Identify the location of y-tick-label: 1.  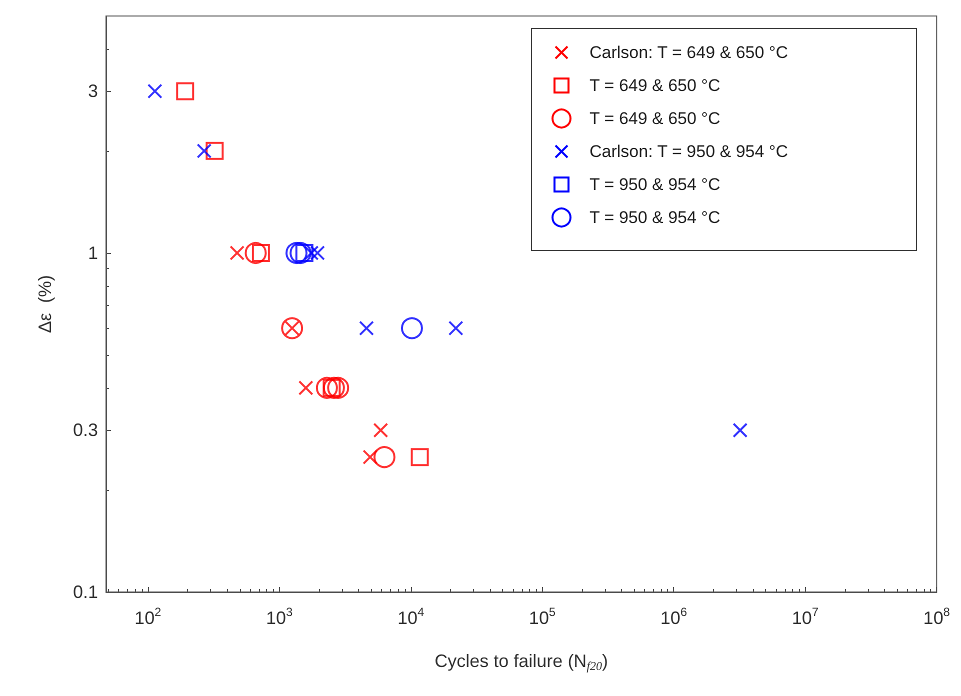
(93, 252).